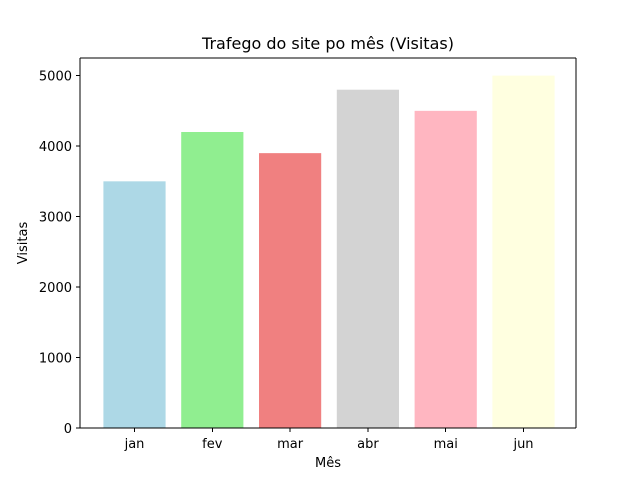 This screenshot has width=640, height=480. What do you see at coordinates (55, 288) in the screenshot?
I see `y-tick-label: 2000` at bounding box center [55, 288].